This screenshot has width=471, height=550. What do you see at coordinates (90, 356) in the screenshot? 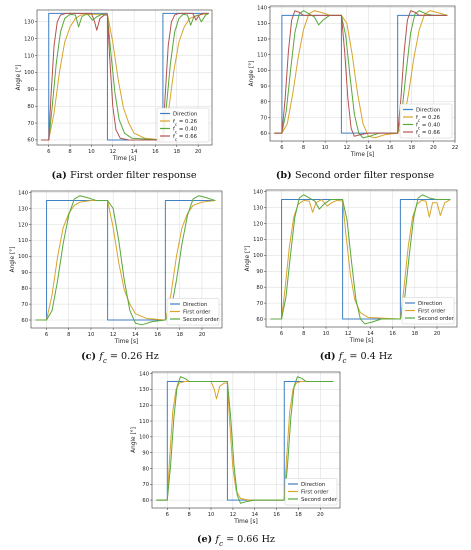
I see `caption-letter-c: (c)` at bounding box center [90, 356].